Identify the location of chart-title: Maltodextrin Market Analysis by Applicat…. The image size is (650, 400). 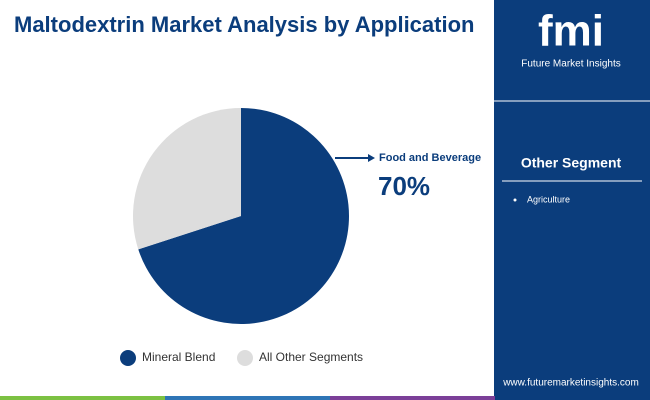
(244, 24).